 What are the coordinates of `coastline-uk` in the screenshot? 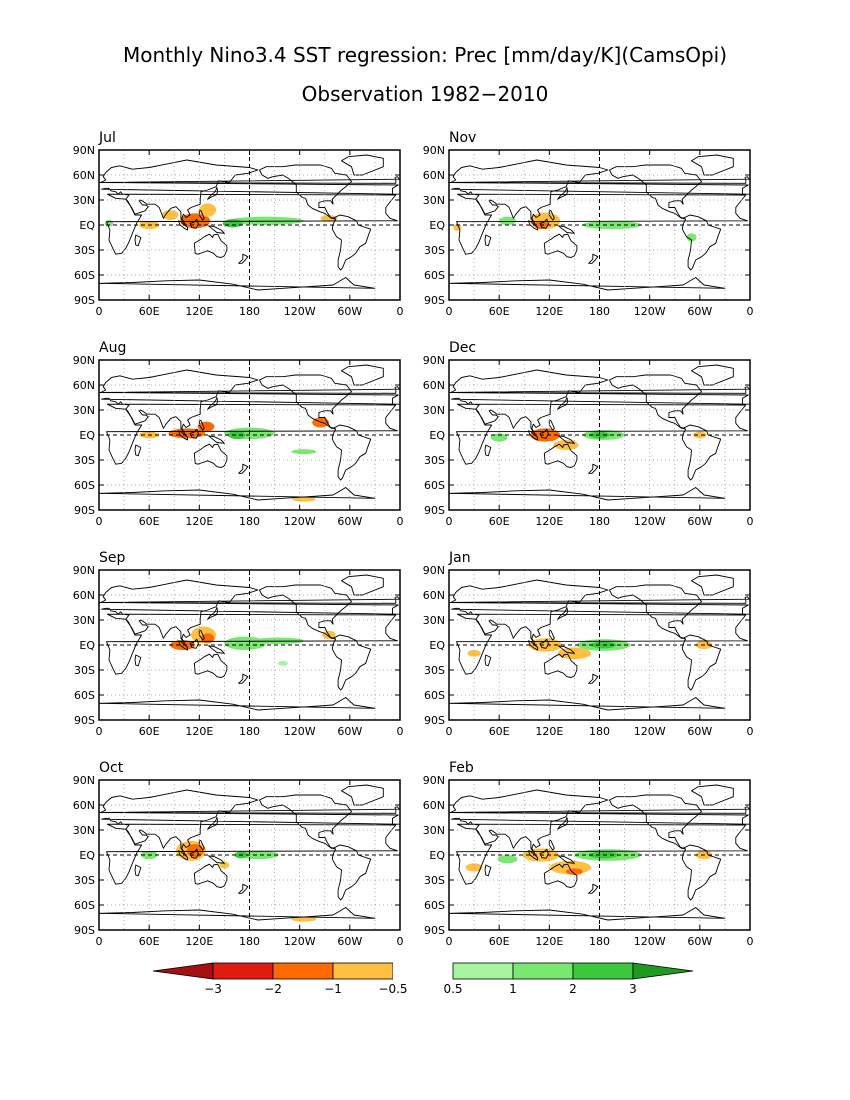 It's located at (599, 180).